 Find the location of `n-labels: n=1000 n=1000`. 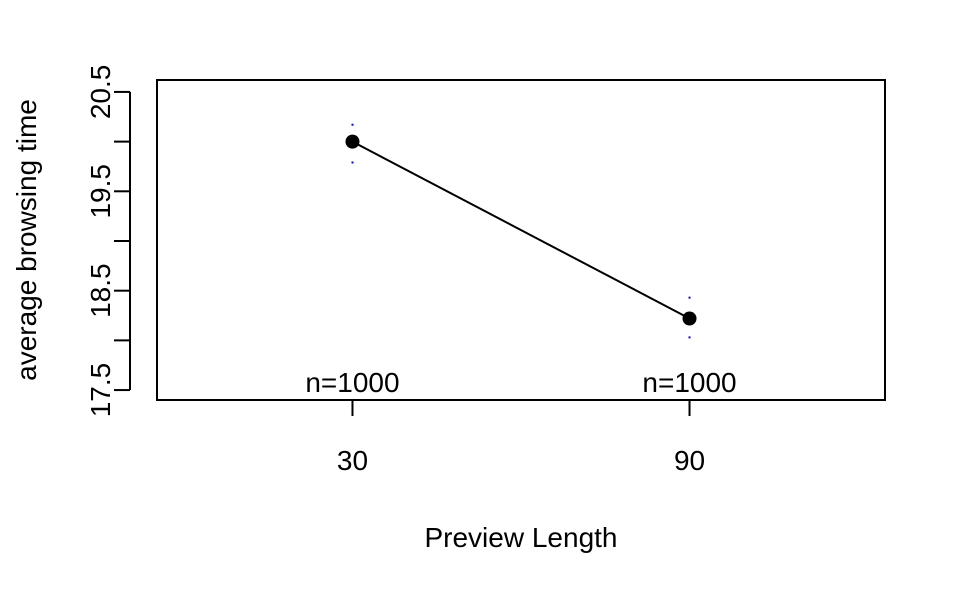

n-labels: n=1000 n=1000 is located at coordinates (520, 382).